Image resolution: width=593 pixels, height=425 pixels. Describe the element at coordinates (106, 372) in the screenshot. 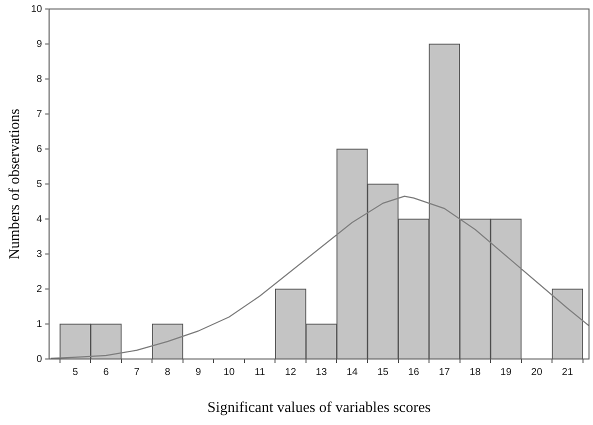

I see `x-tick-label: 6` at that location.